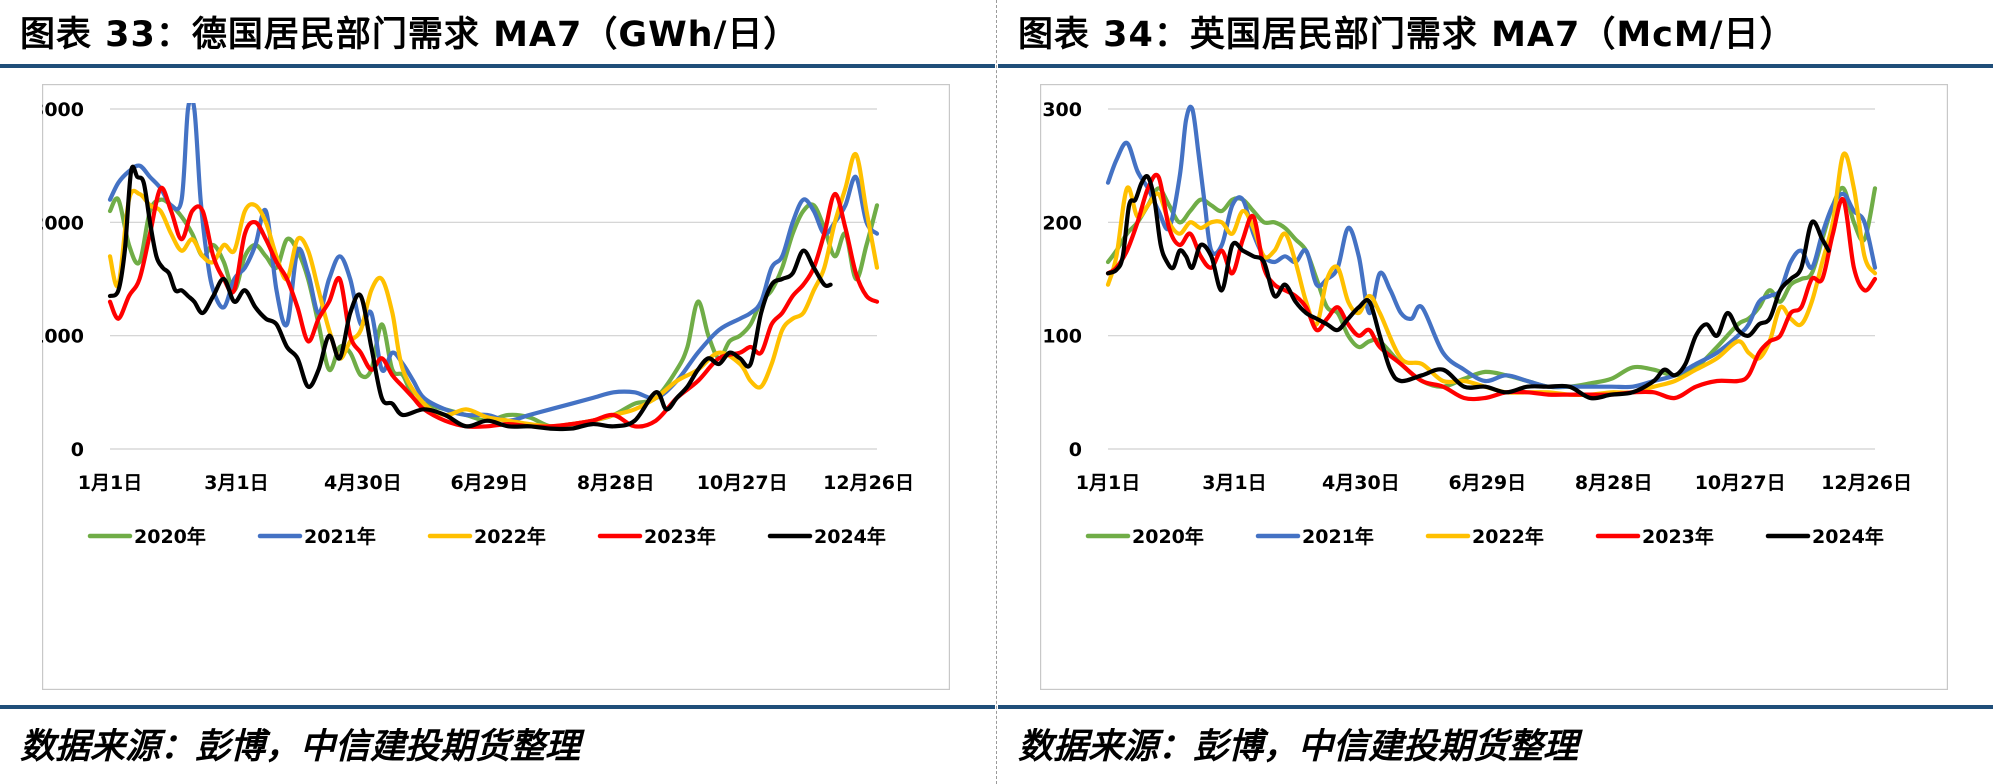 Image resolution: width=1993 pixels, height=784 pixels. Describe the element at coordinates (1062, 110) in the screenshot. I see `y-tick-label: 300` at that location.